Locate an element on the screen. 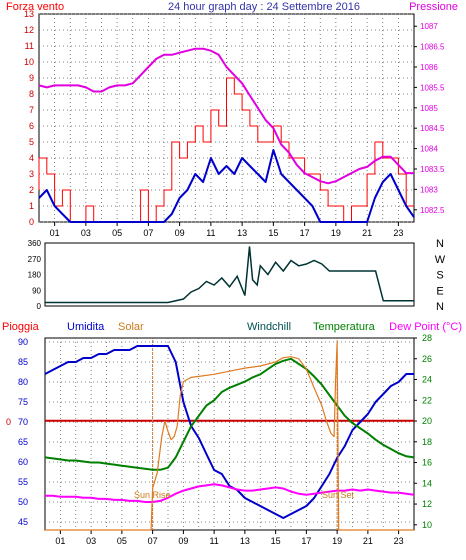 This screenshot has height=560, width=466. temp-hour-tick-label: 05 is located at coordinates (122, 541).